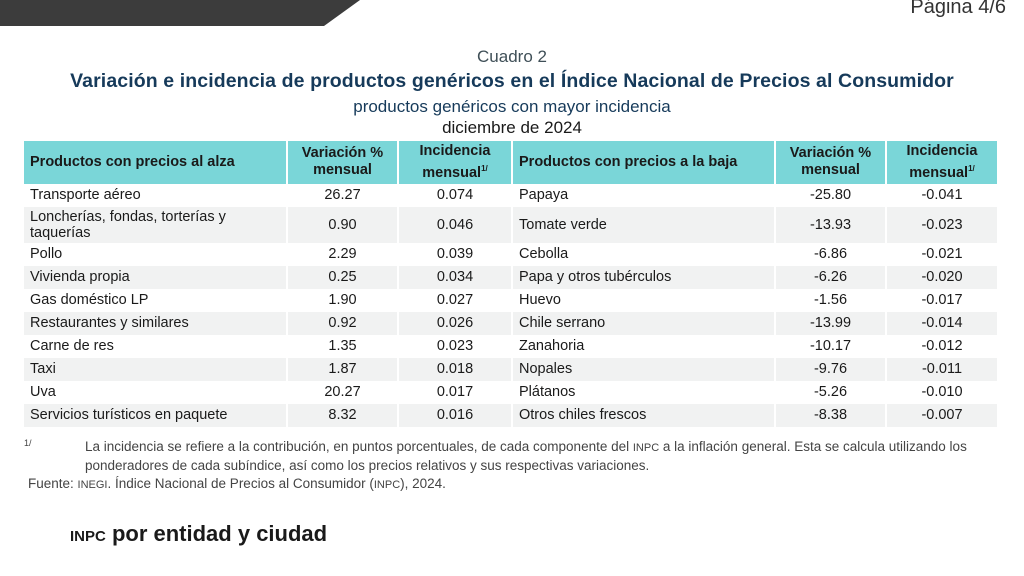 This screenshot has height=576, width=1024. What do you see at coordinates (156, 254) in the screenshot?
I see `product-up-cell: Pollo` at bounding box center [156, 254].